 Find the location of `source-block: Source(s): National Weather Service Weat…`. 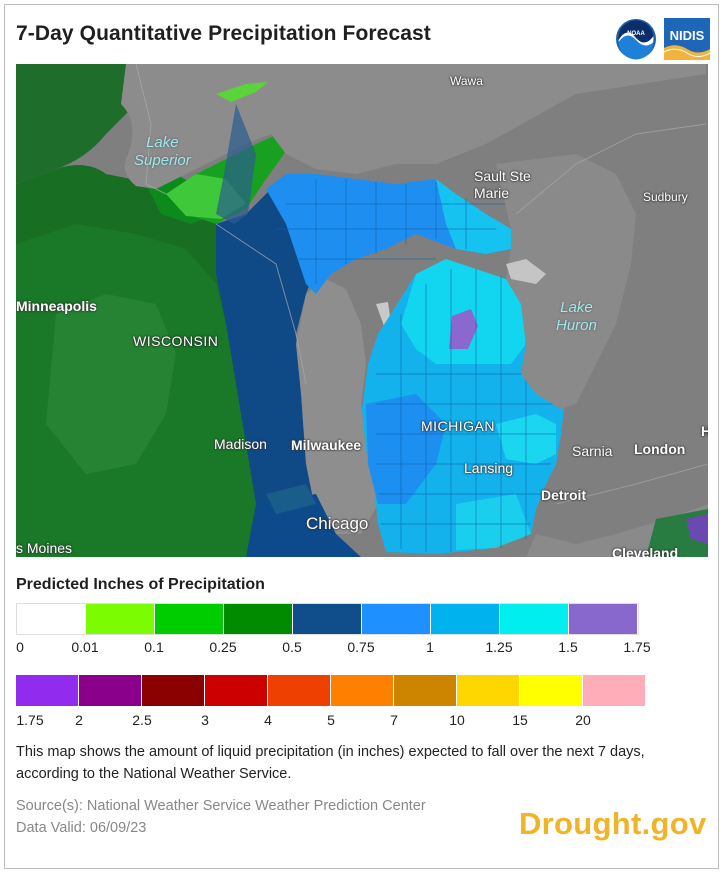

source-block: Source(s): National Weather Service Weat… is located at coordinates (221, 817).